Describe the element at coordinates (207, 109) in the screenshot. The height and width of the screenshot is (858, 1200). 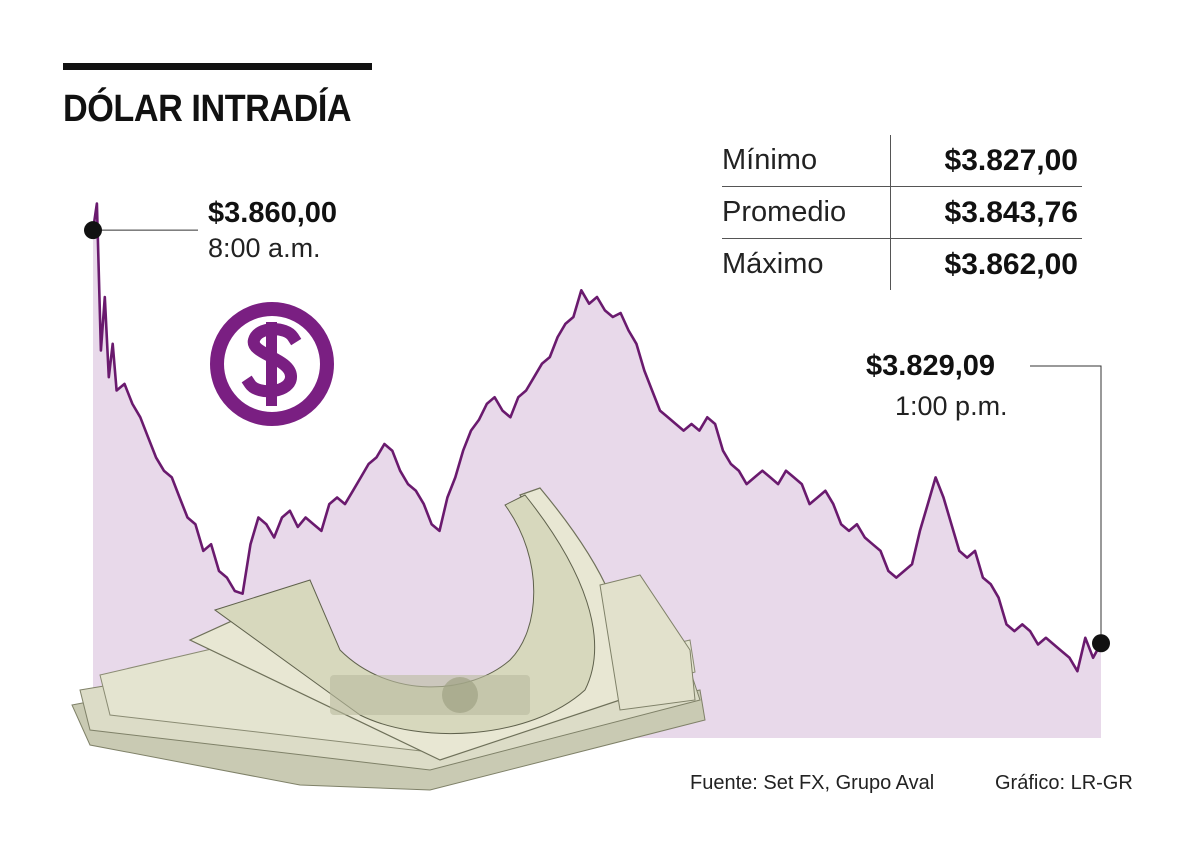
I see `chart-title: DÓLAR INTRADÍA` at that location.